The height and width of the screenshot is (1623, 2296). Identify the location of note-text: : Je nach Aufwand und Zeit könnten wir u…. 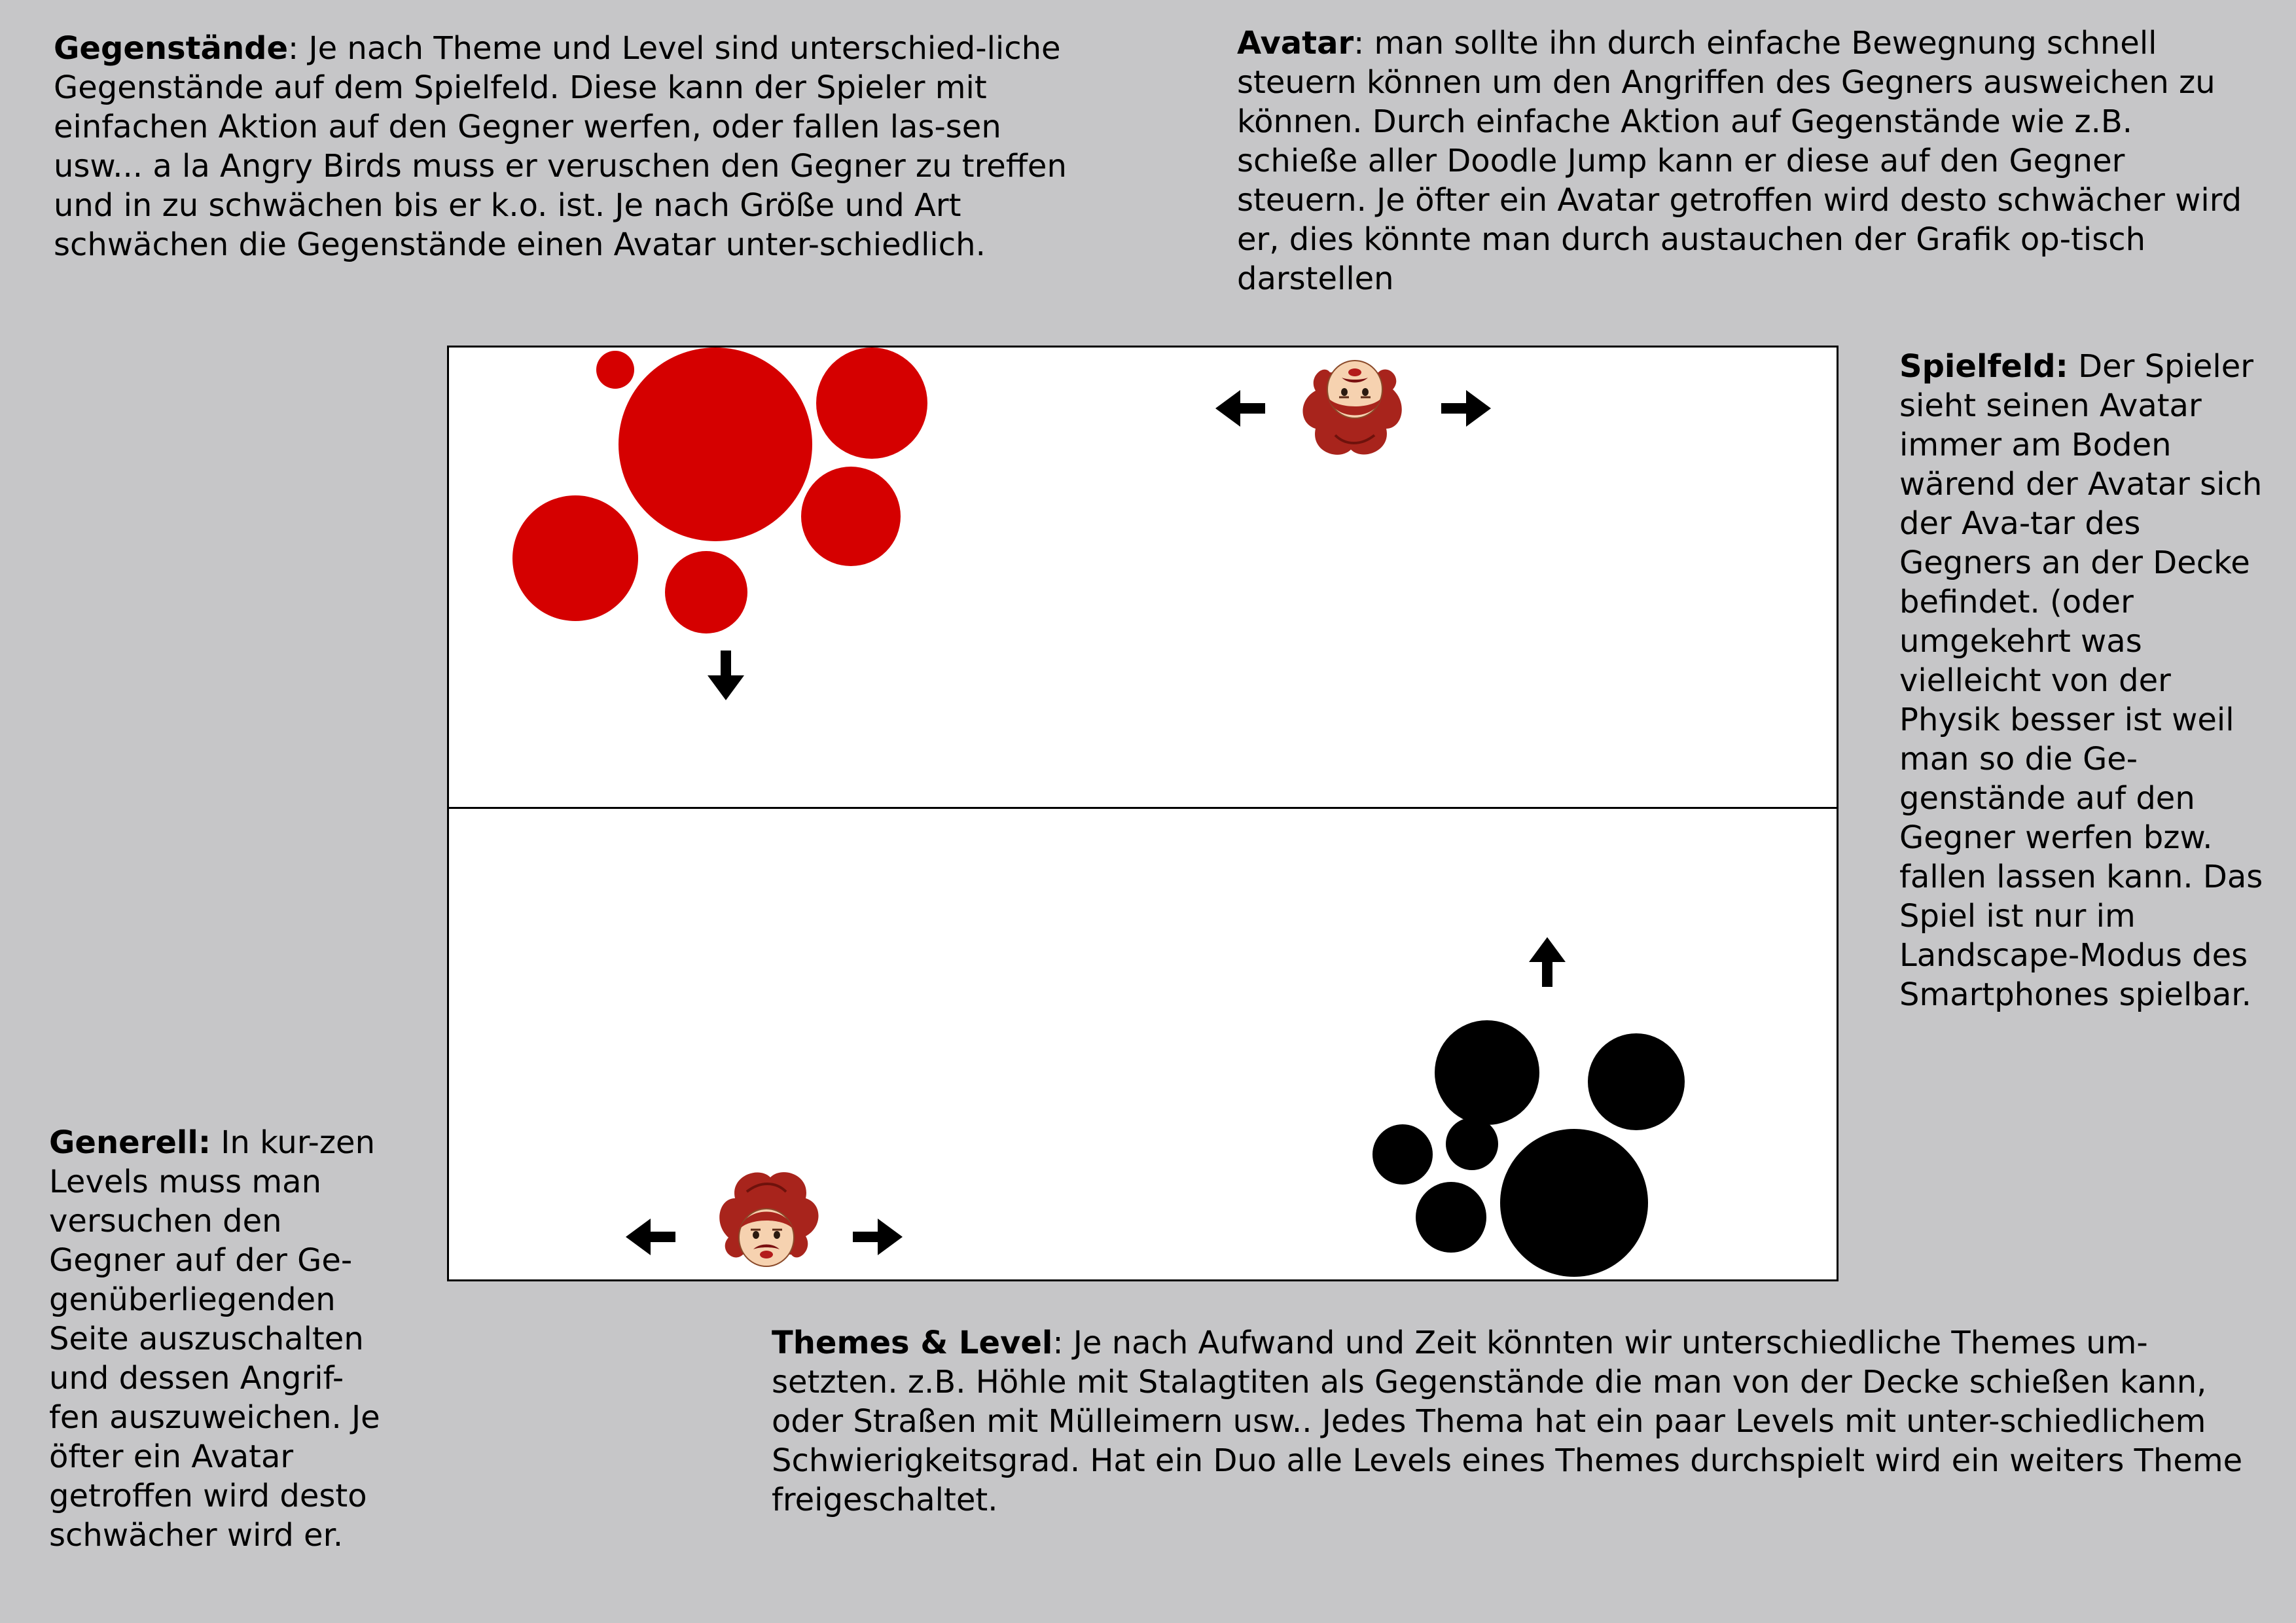
(1507, 1421).